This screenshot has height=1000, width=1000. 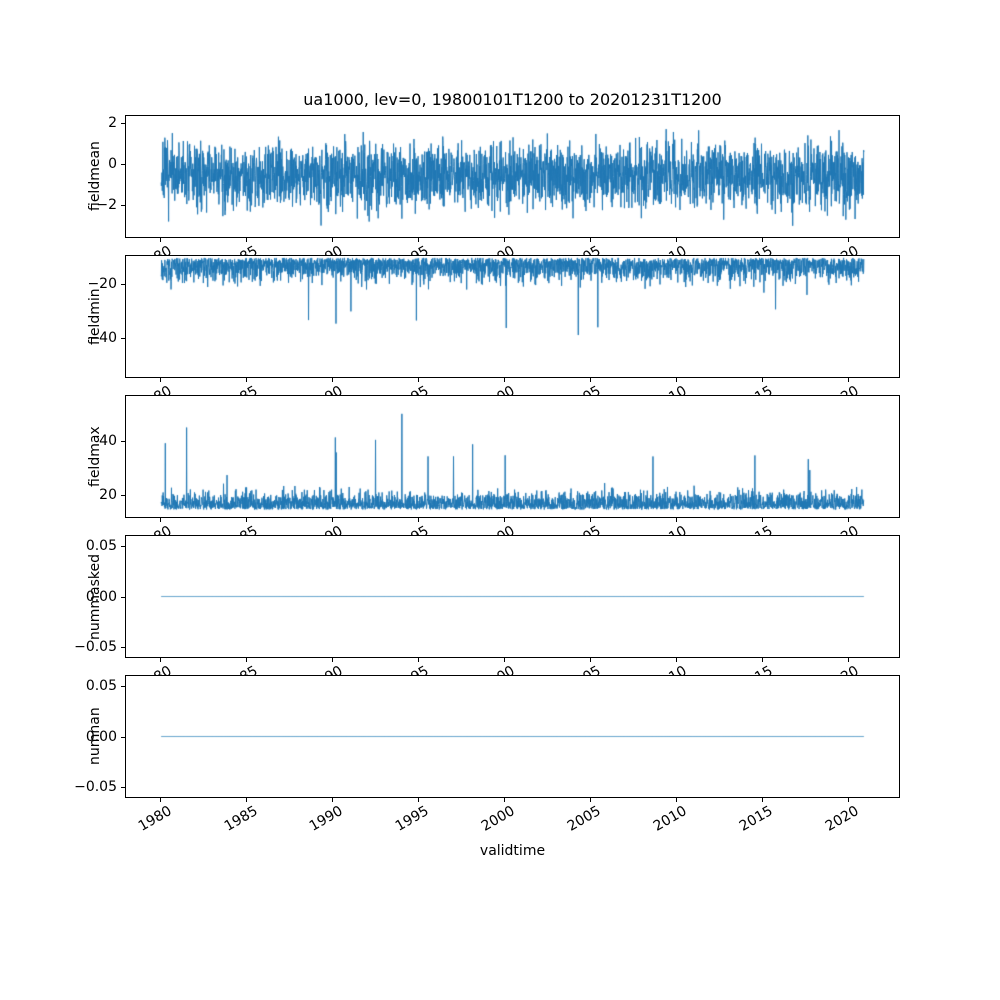 I want to click on line-series-numnan, so click(x=512, y=736).